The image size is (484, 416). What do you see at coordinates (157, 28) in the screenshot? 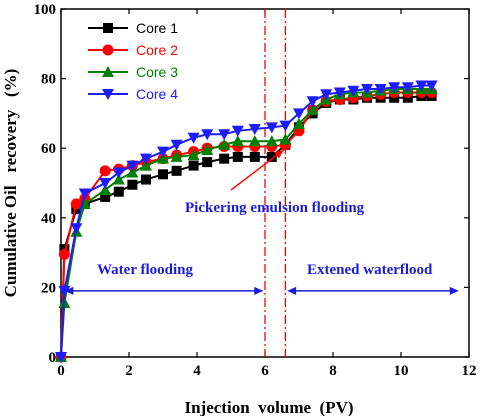
I see `legend-label: Core 1` at bounding box center [157, 28].